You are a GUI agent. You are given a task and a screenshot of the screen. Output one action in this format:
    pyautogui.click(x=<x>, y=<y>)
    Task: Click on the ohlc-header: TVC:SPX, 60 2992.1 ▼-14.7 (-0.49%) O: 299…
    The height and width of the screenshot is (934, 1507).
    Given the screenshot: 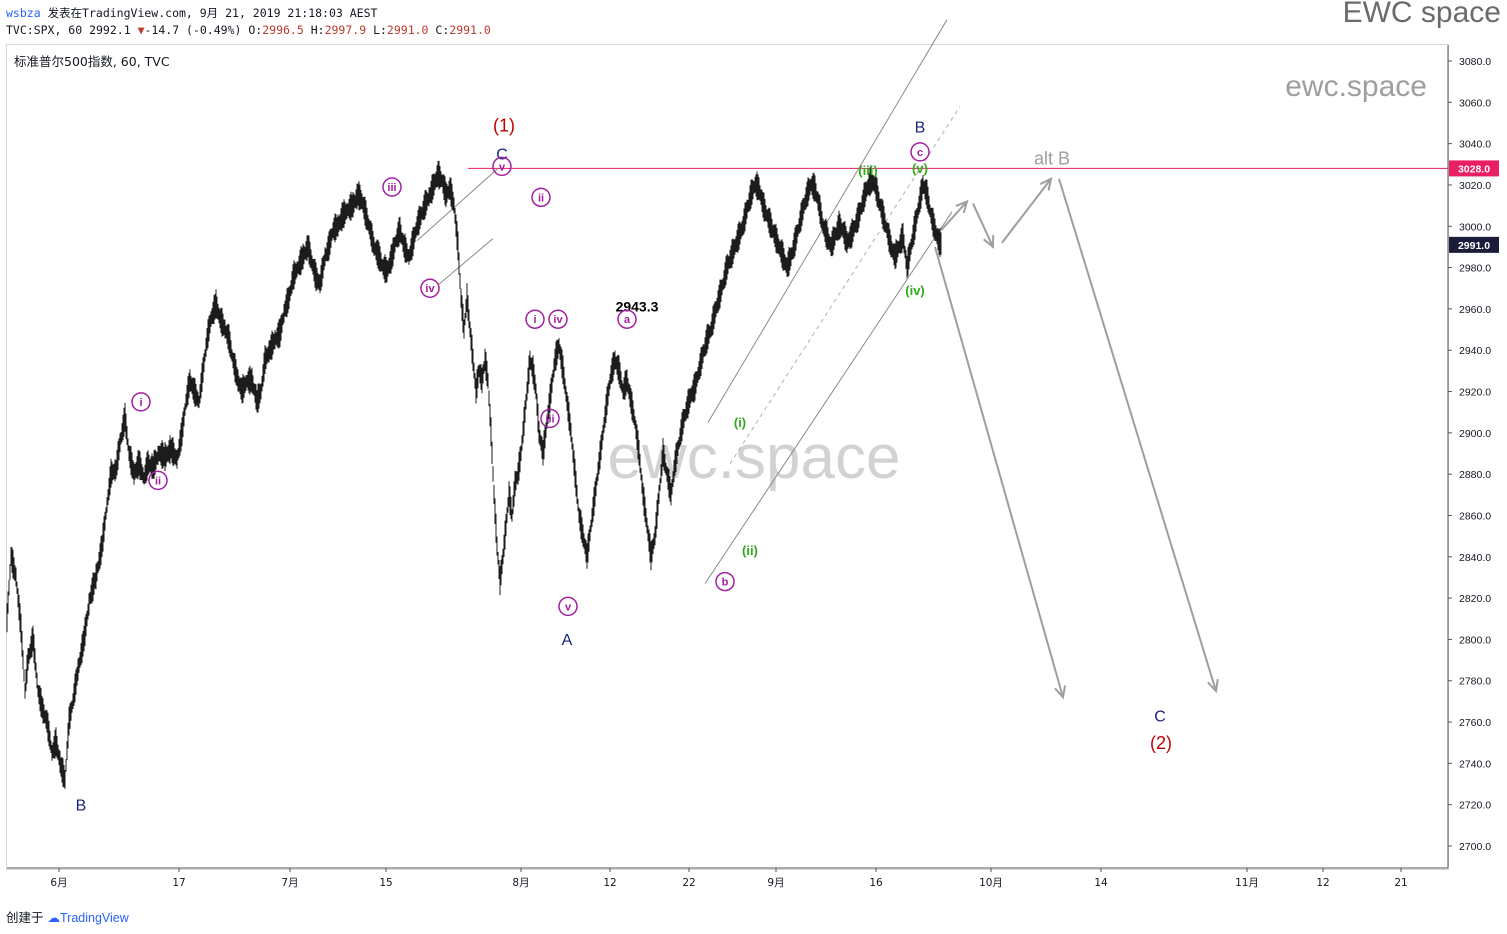 What is the action you would take?
    pyautogui.click(x=248, y=30)
    